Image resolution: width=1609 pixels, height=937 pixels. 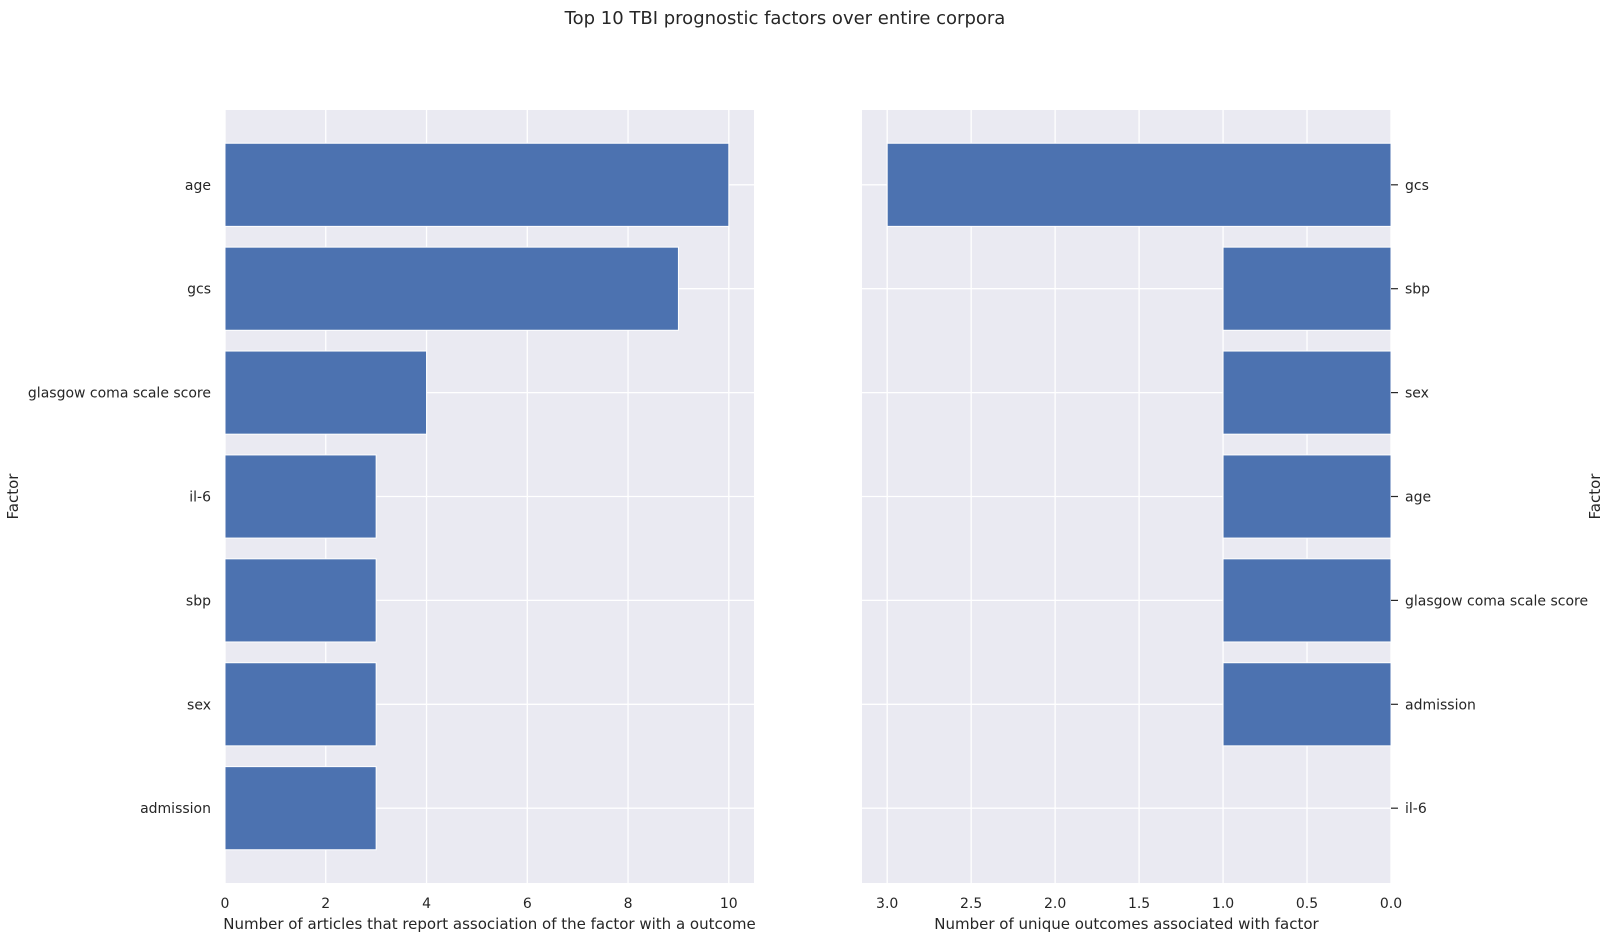 I want to click on x-tick-label: 1.0, so click(x=1223, y=904).